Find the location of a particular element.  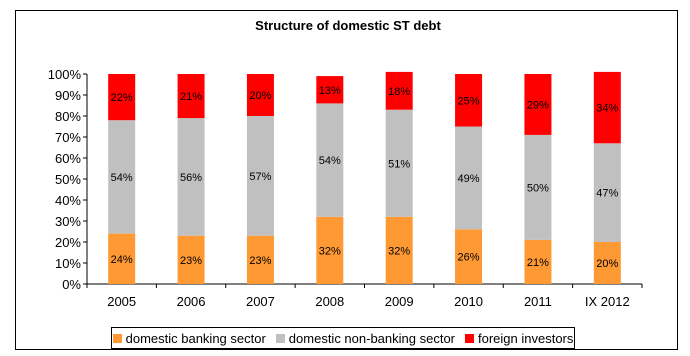

y-tick-label: 0% is located at coordinates (71, 284).